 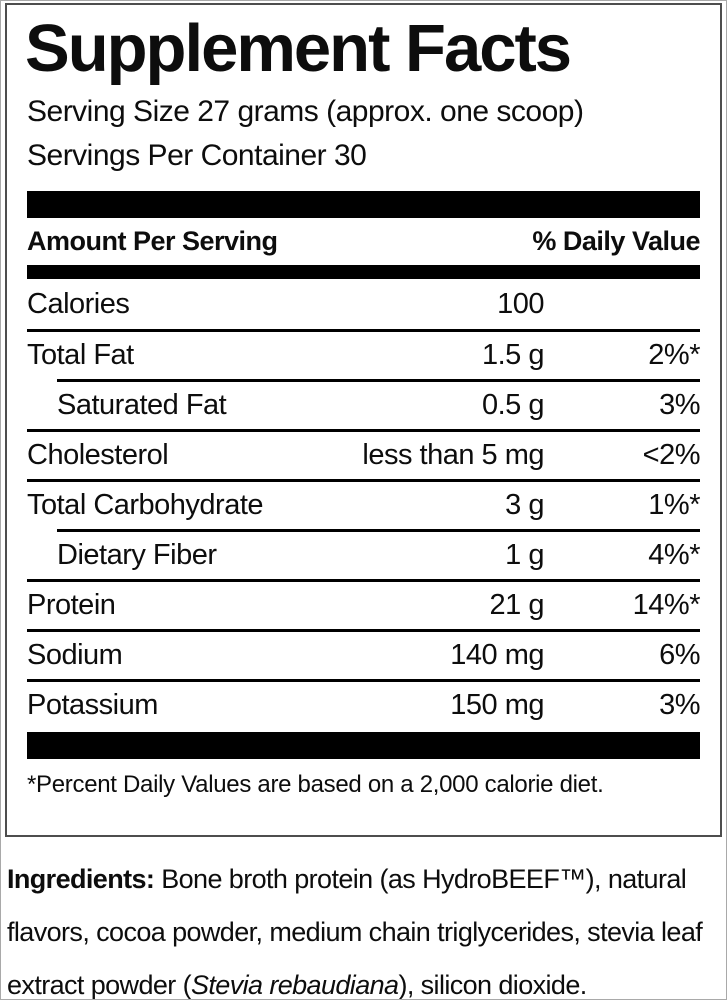 I want to click on table-row: Cholesterol less than 5 mg <2%, so click(x=364, y=454).